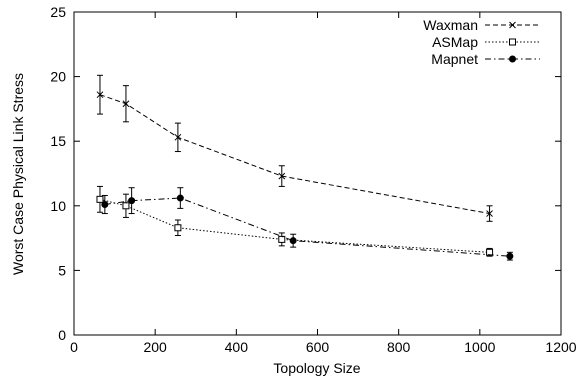  What do you see at coordinates (18, 174) in the screenshot?
I see `y-axis-label: Worst Case Physical Link Stress` at bounding box center [18, 174].